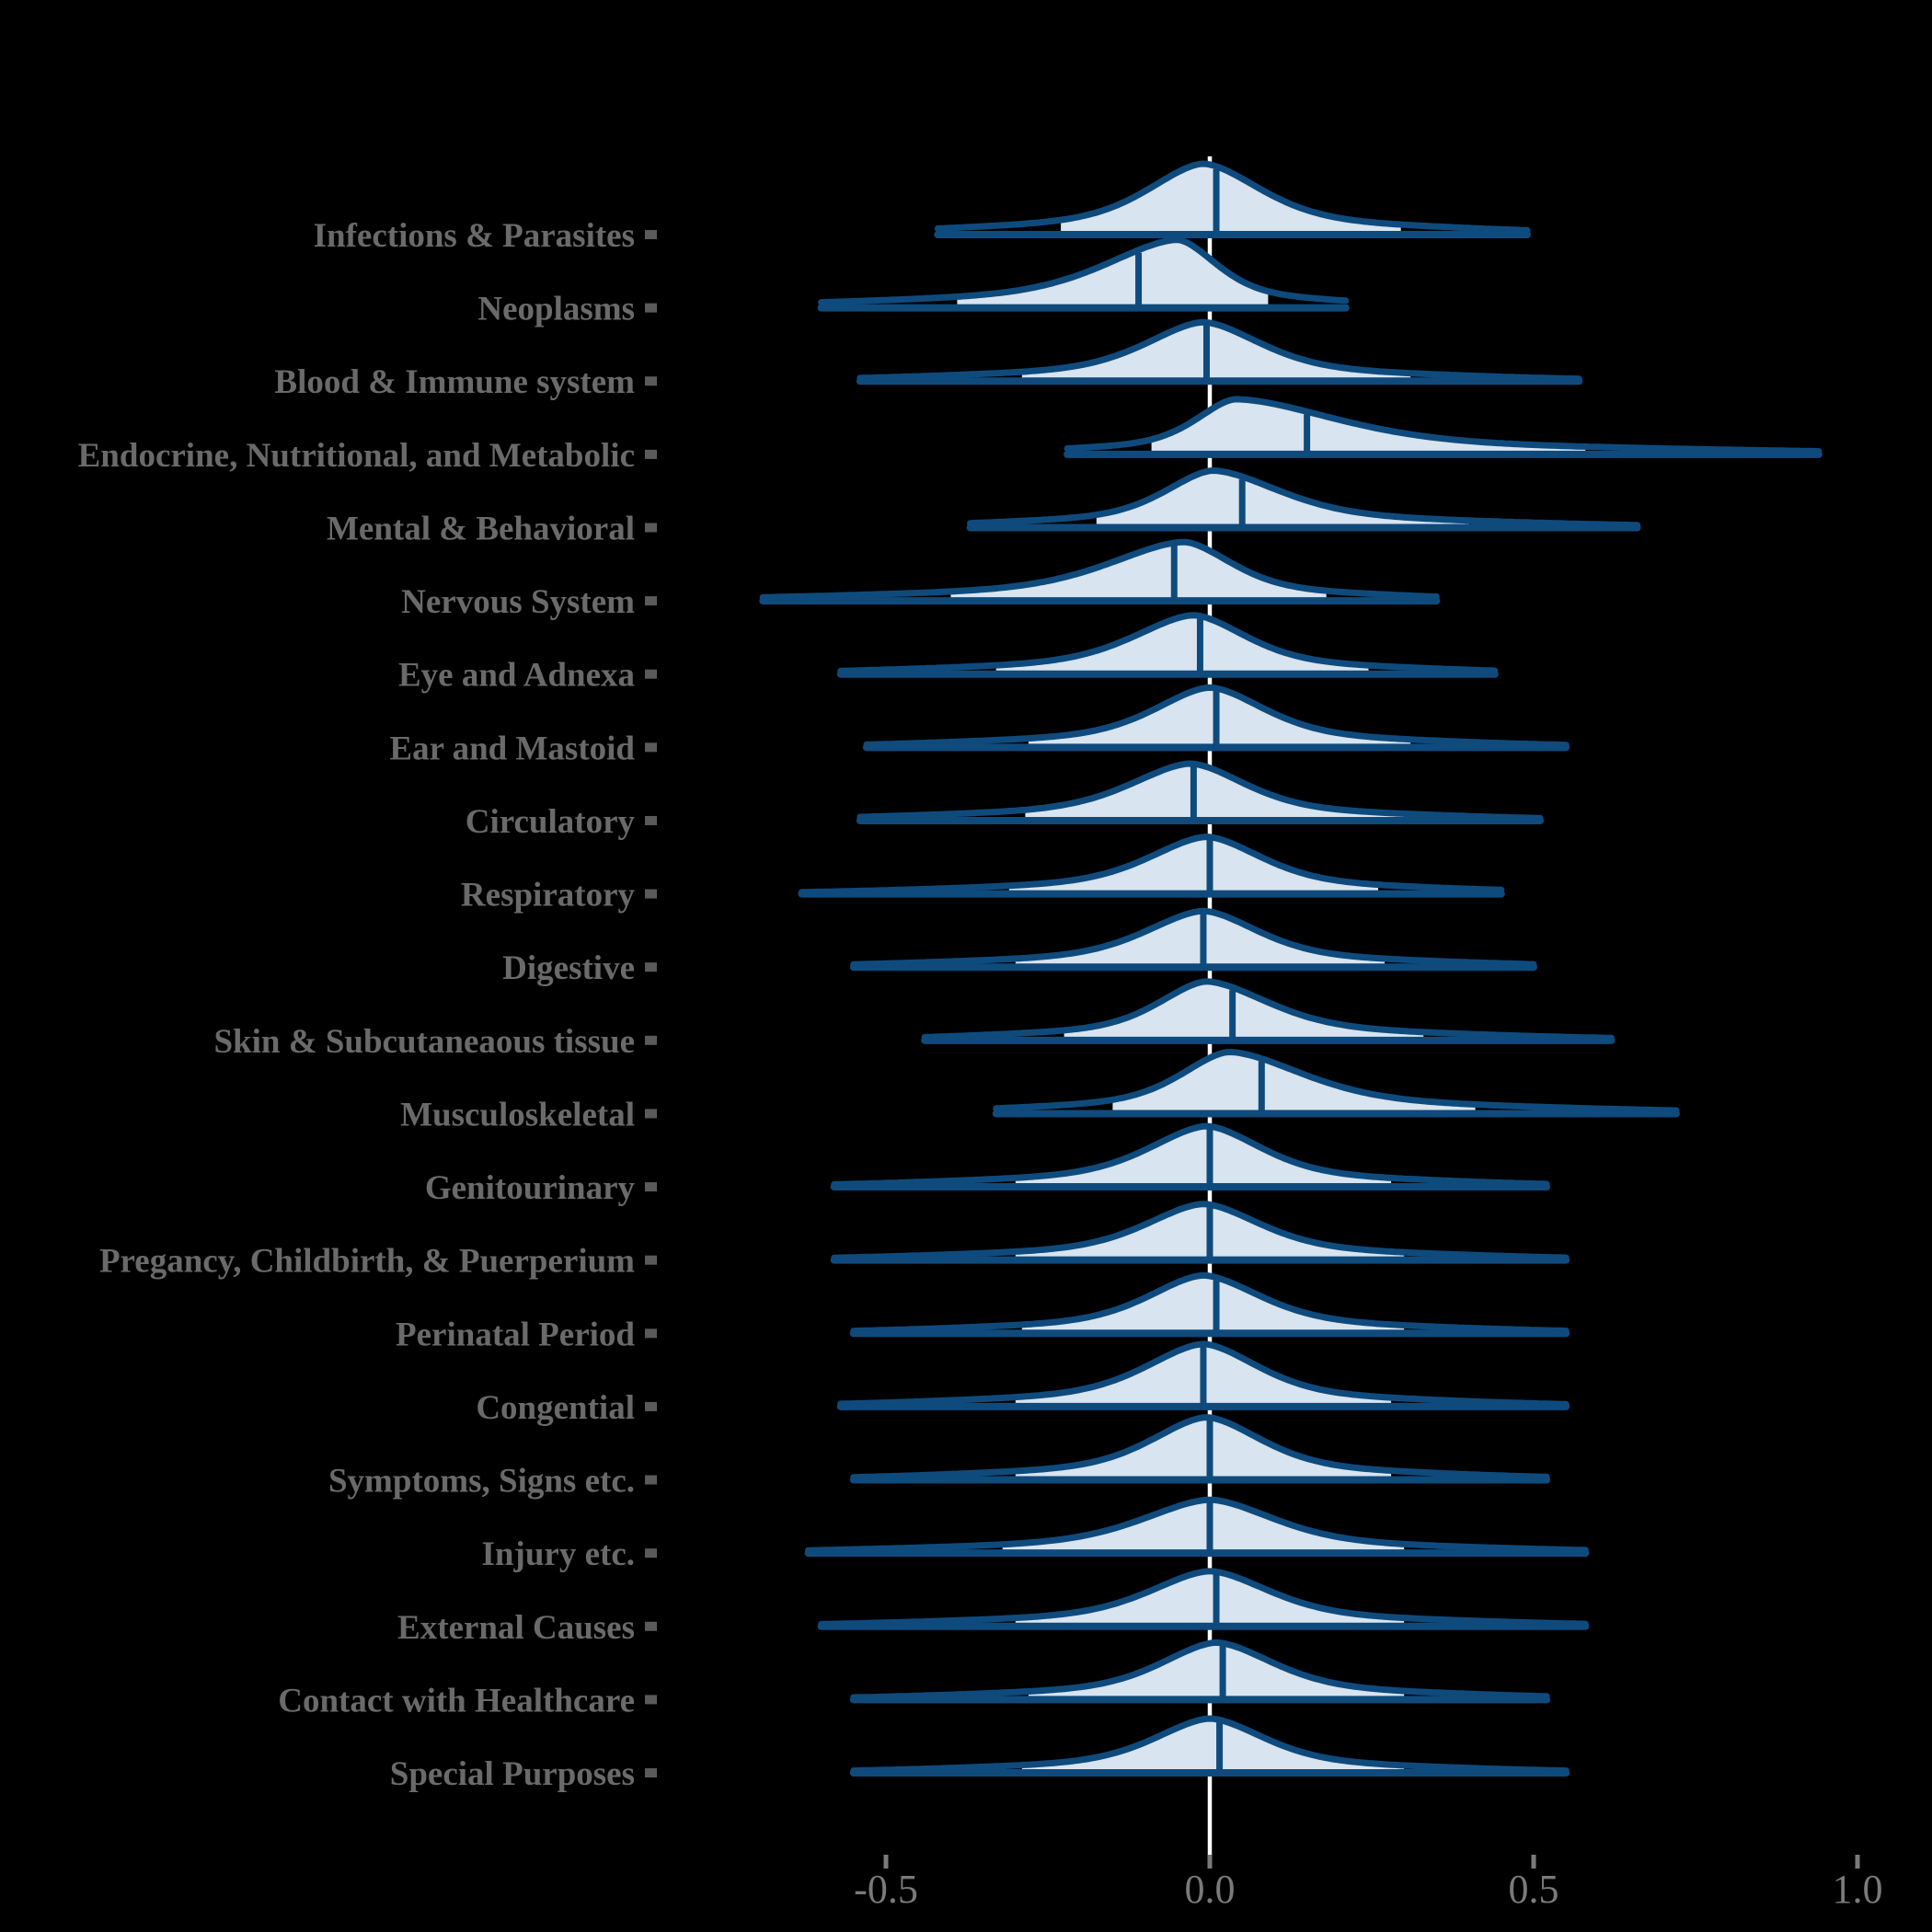  What do you see at coordinates (516, 1628) in the screenshot?
I see `category-label: External Causes` at bounding box center [516, 1628].